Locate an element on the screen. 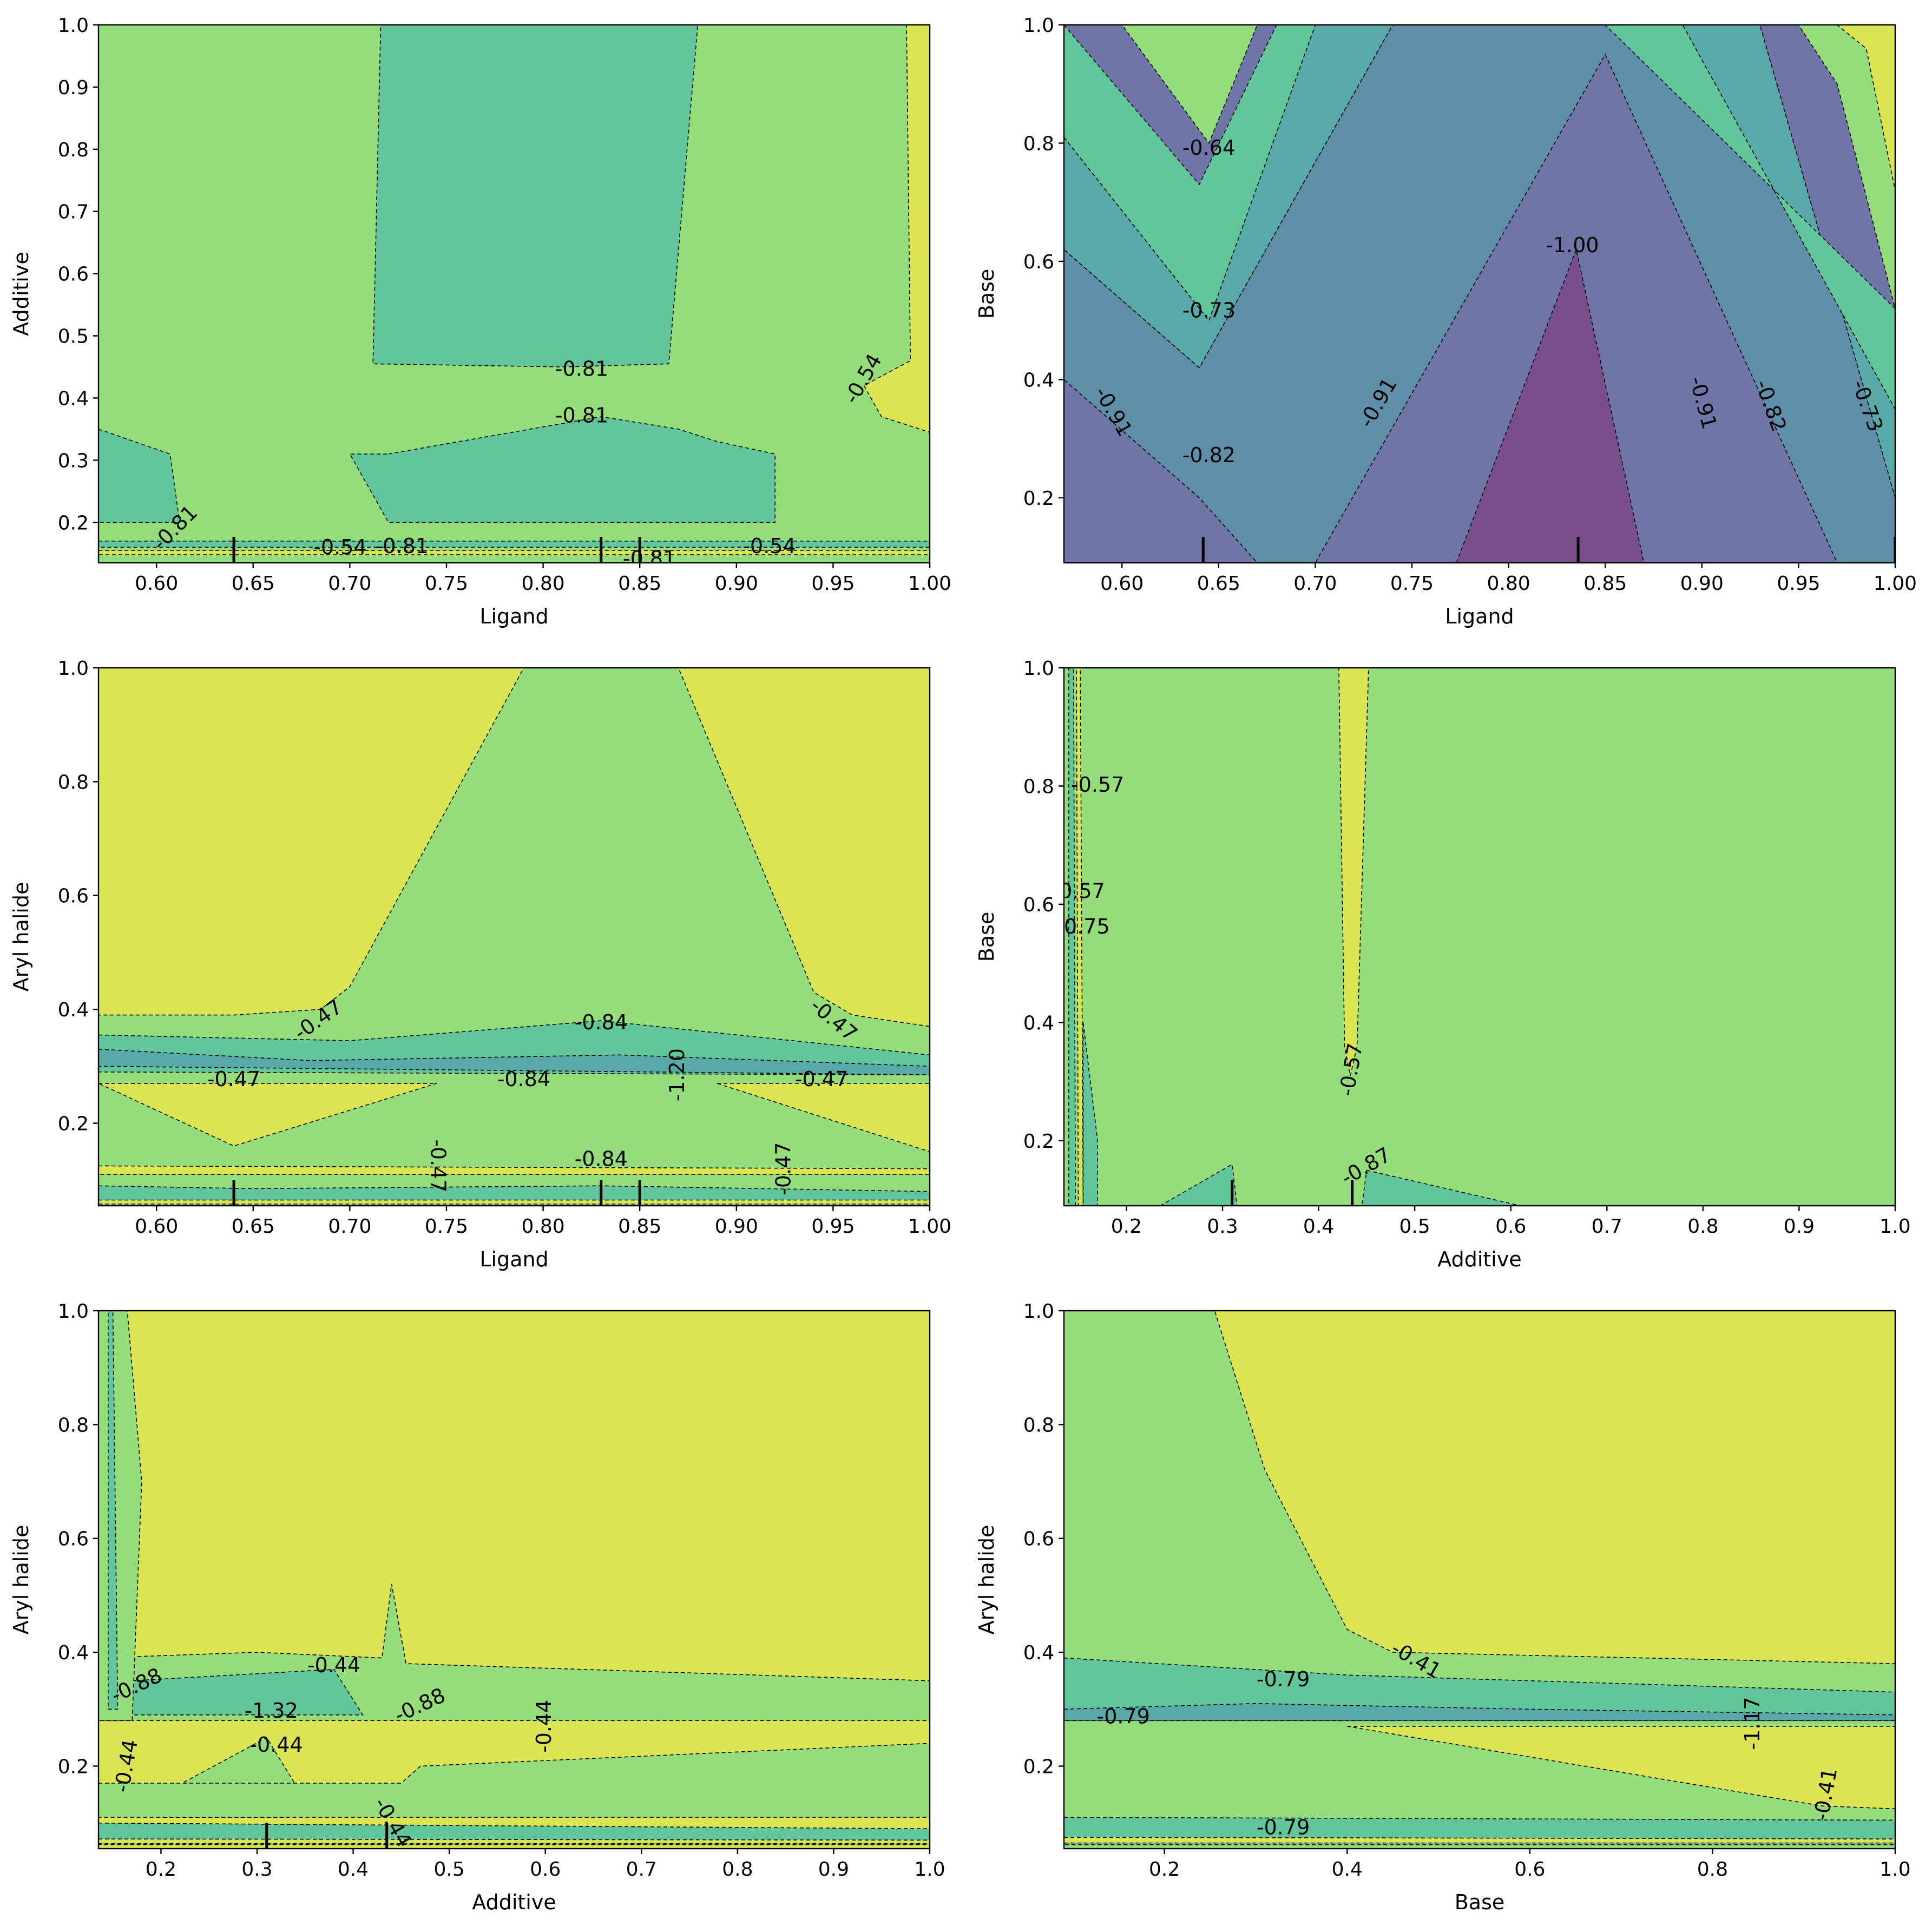 The height and width of the screenshot is (1932, 1932). contour-label-8: -0.81 is located at coordinates (649, 558).